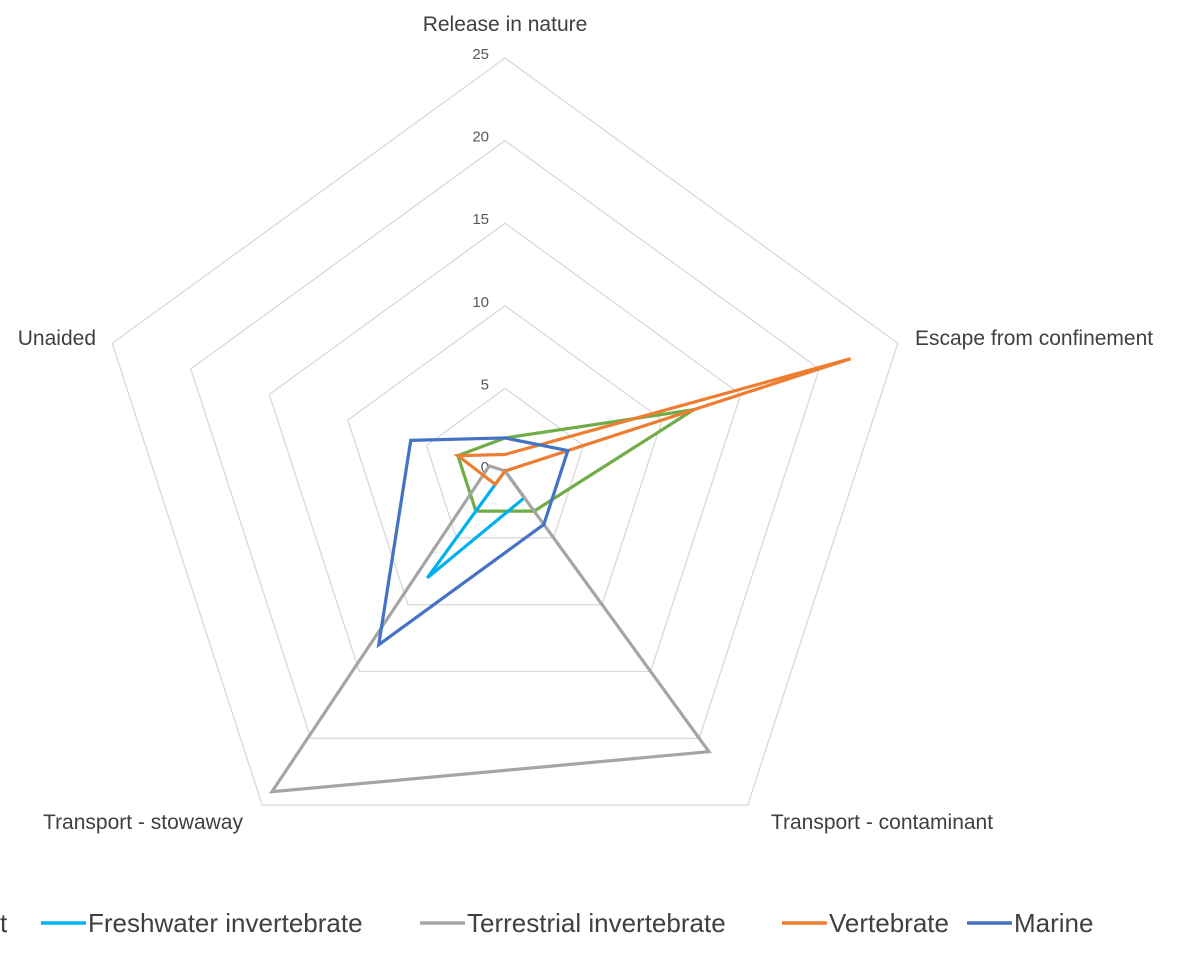 Image resolution: width=1190 pixels, height=959 pixels. Describe the element at coordinates (889, 923) in the screenshot. I see `legend-label: Vertebrate` at that location.